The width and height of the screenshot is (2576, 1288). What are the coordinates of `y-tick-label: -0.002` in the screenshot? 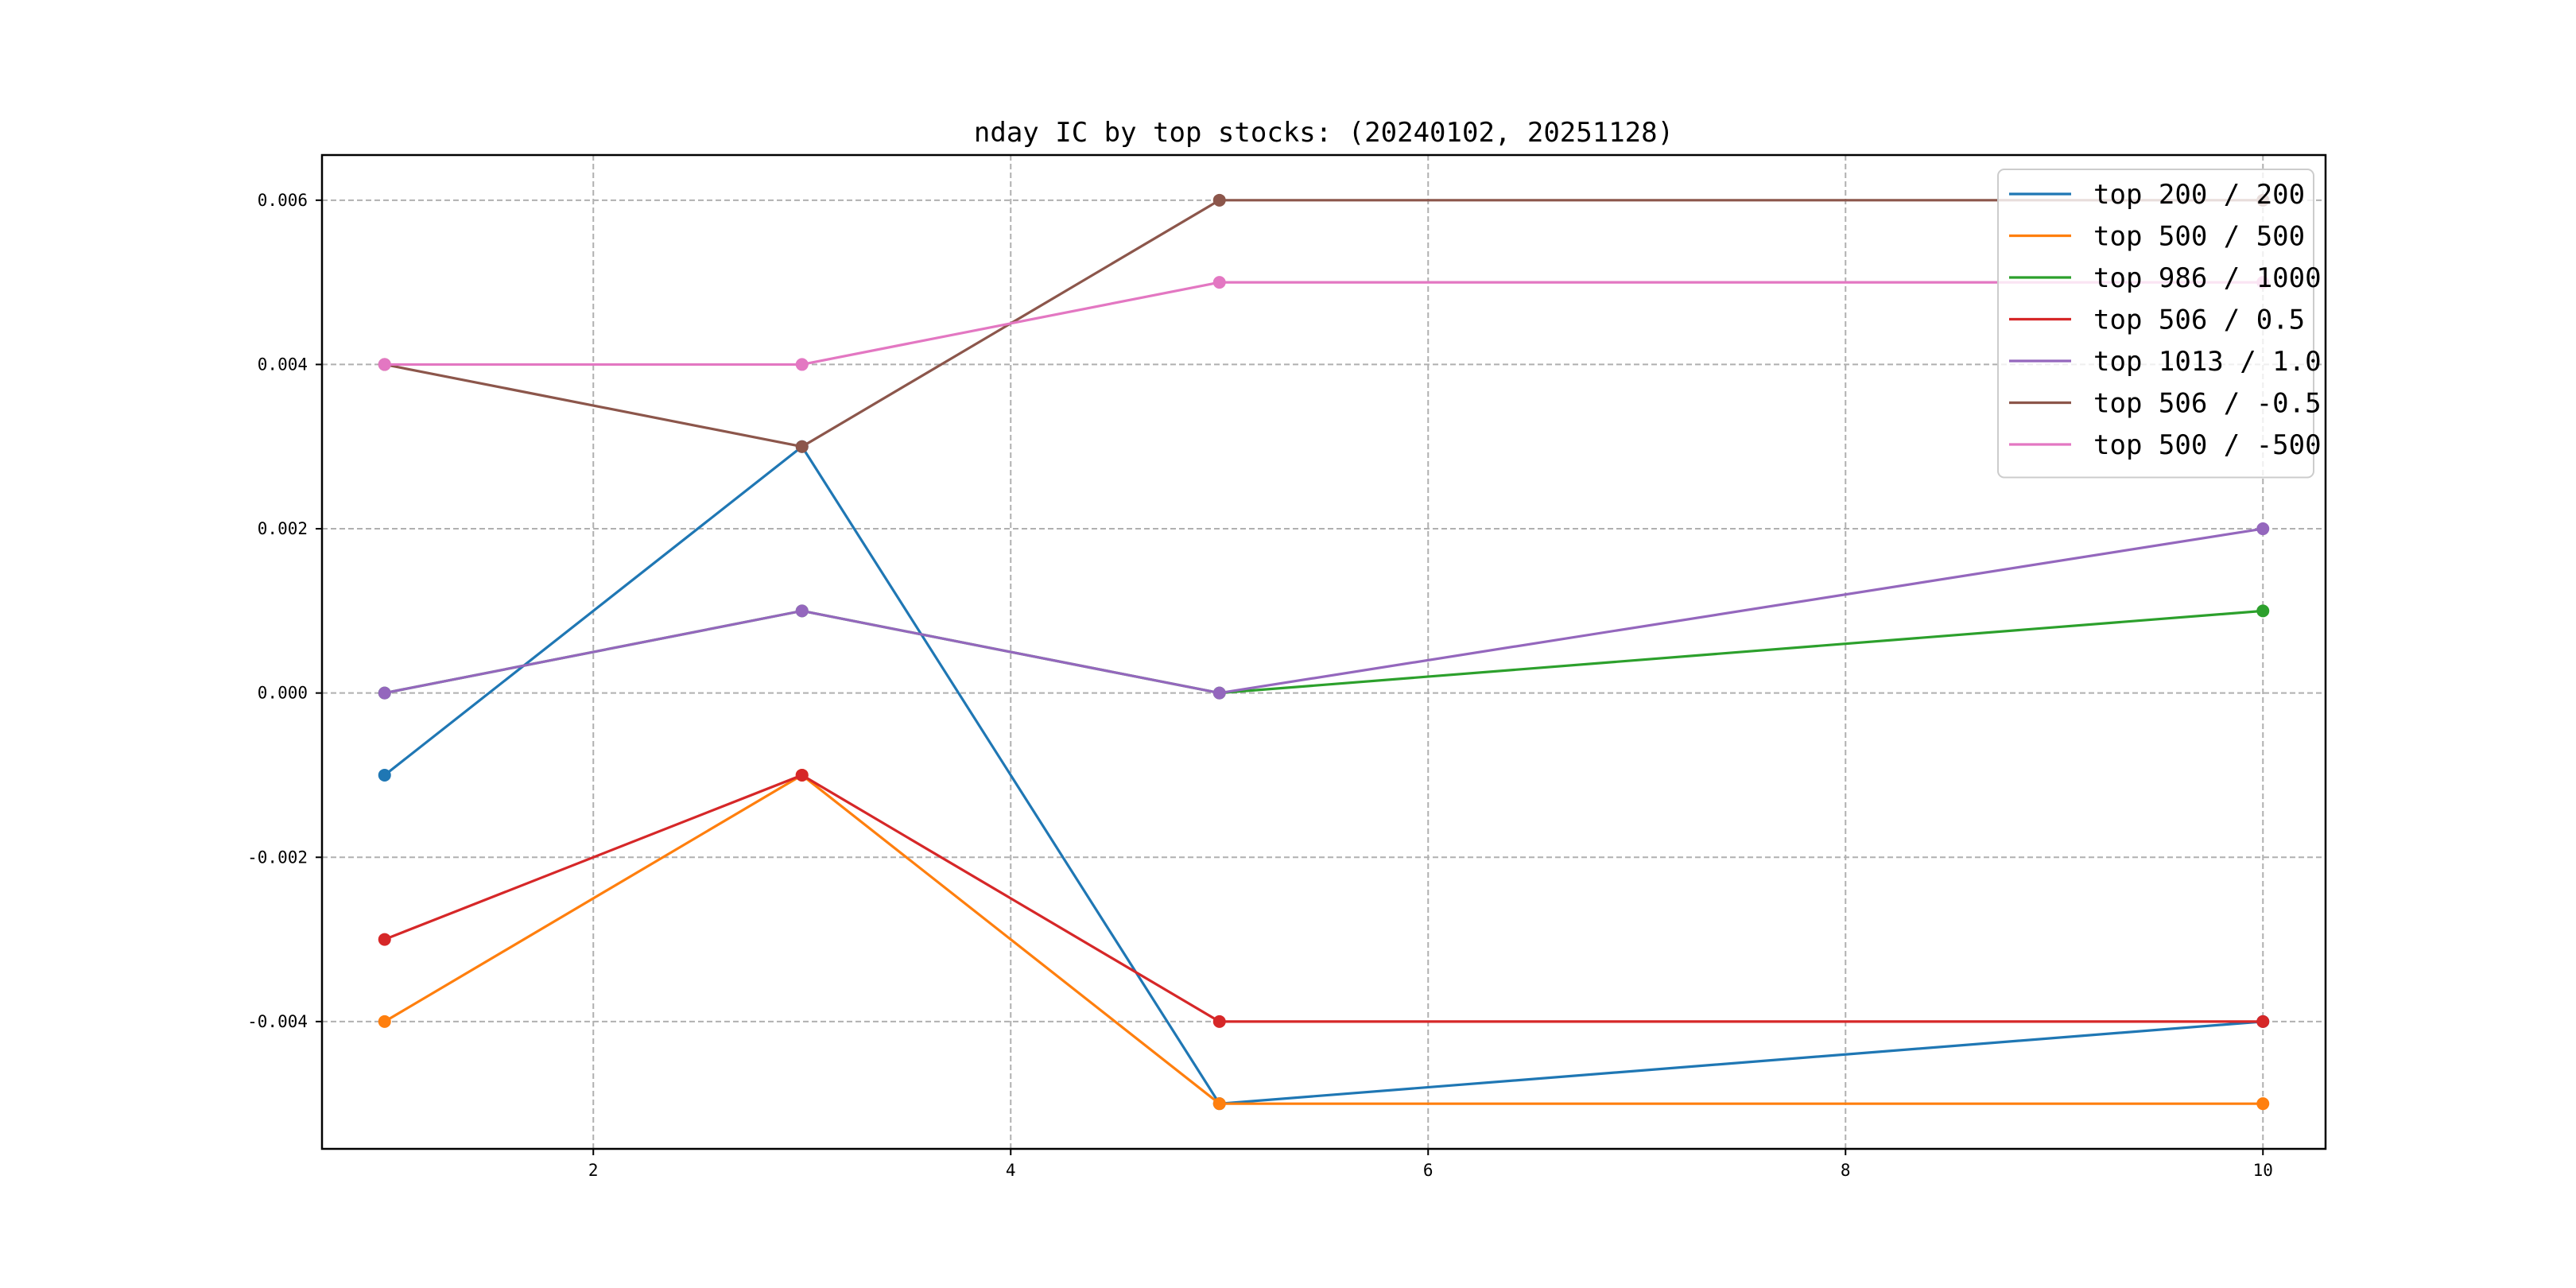 It's located at (277, 857).